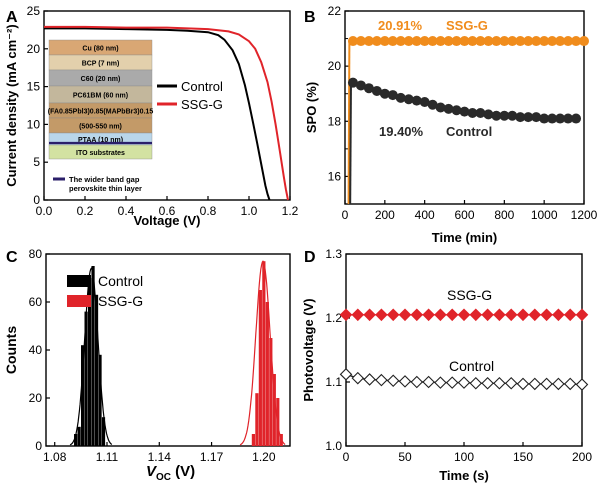 Image resolution: width=600 pixels, height=496 pixels. What do you see at coordinates (36, 350) in the screenshot?
I see `y-tick-label: 40` at bounding box center [36, 350].